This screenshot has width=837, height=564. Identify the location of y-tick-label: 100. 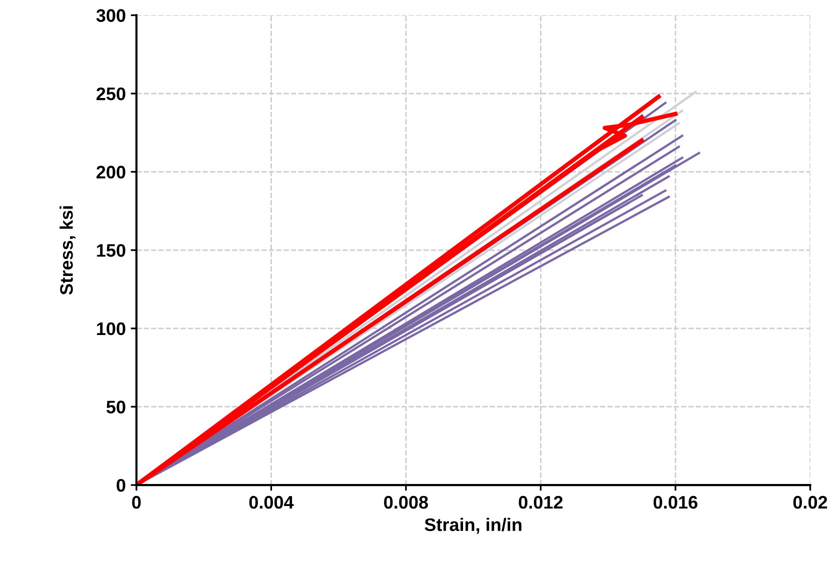
(111, 329).